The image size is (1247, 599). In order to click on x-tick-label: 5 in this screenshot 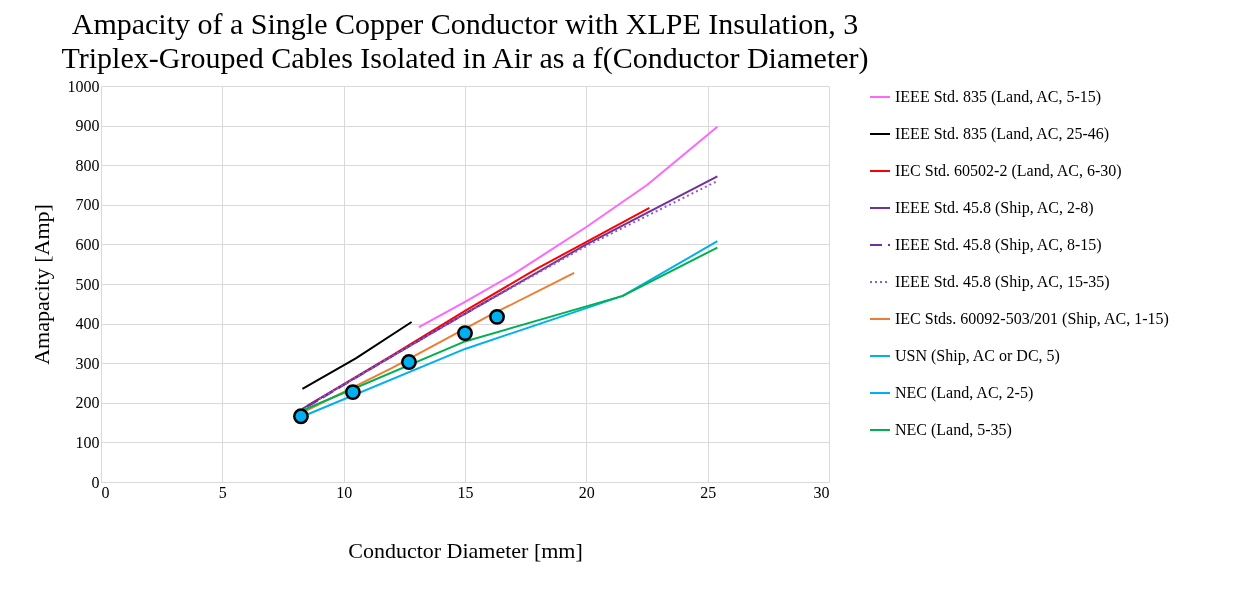, I will do `click(222, 492)`.